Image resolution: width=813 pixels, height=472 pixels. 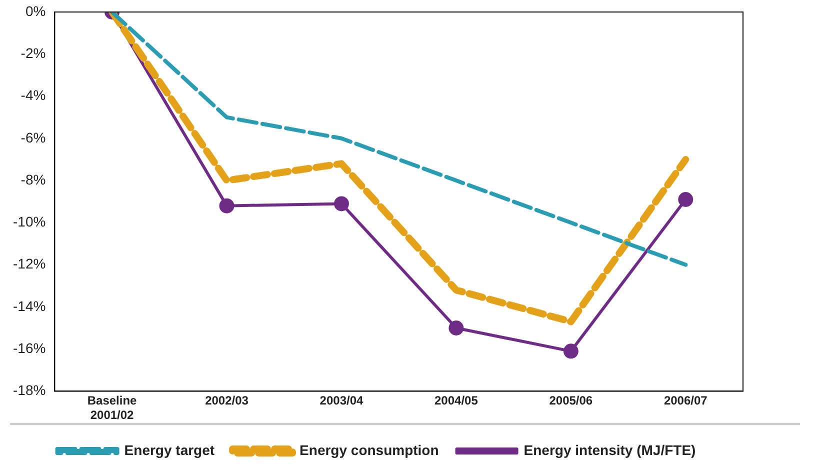 What do you see at coordinates (33, 52) in the screenshot?
I see `y-tick-label: -2%` at bounding box center [33, 52].